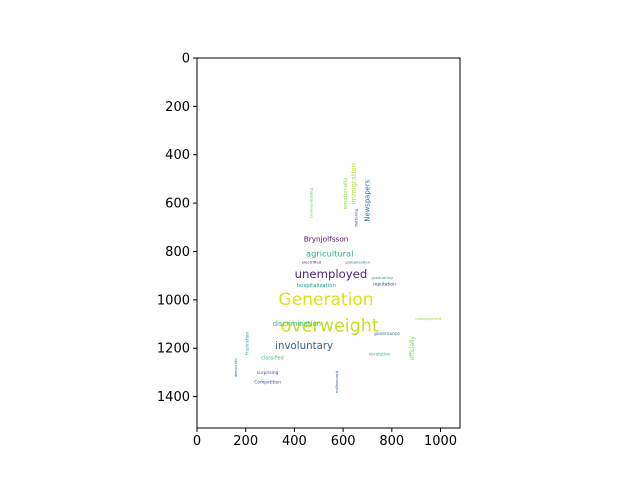 This screenshot has height=480, width=640. I want to click on cloud-word: overweight, so click(330, 326).